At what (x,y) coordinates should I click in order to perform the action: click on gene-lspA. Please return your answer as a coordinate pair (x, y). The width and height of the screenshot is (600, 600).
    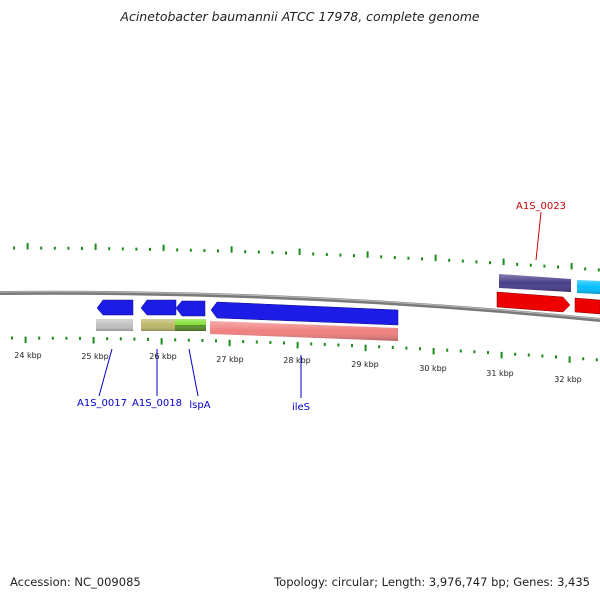
    Looking at the image, I should click on (190, 315).